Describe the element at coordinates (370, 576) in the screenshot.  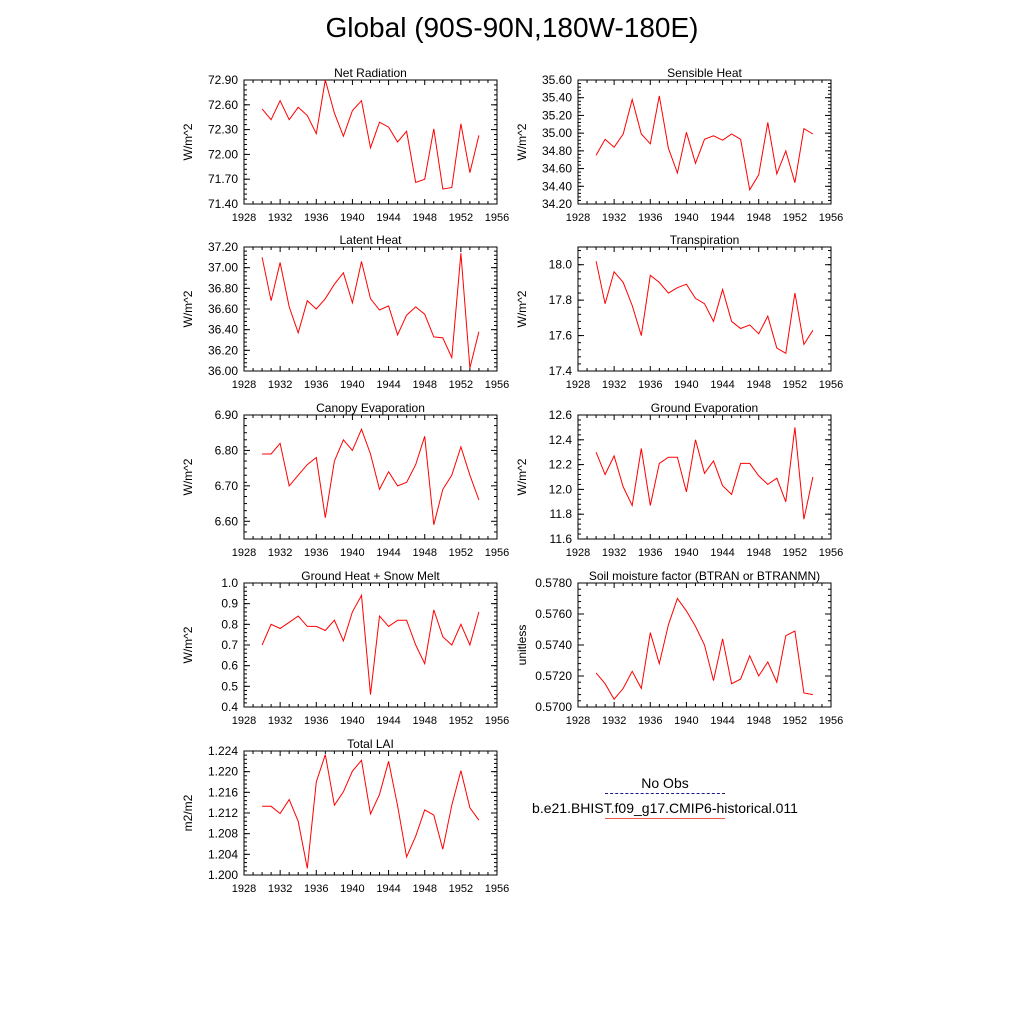
I see `panel-title: Ground Heat + Snow Melt` at that location.